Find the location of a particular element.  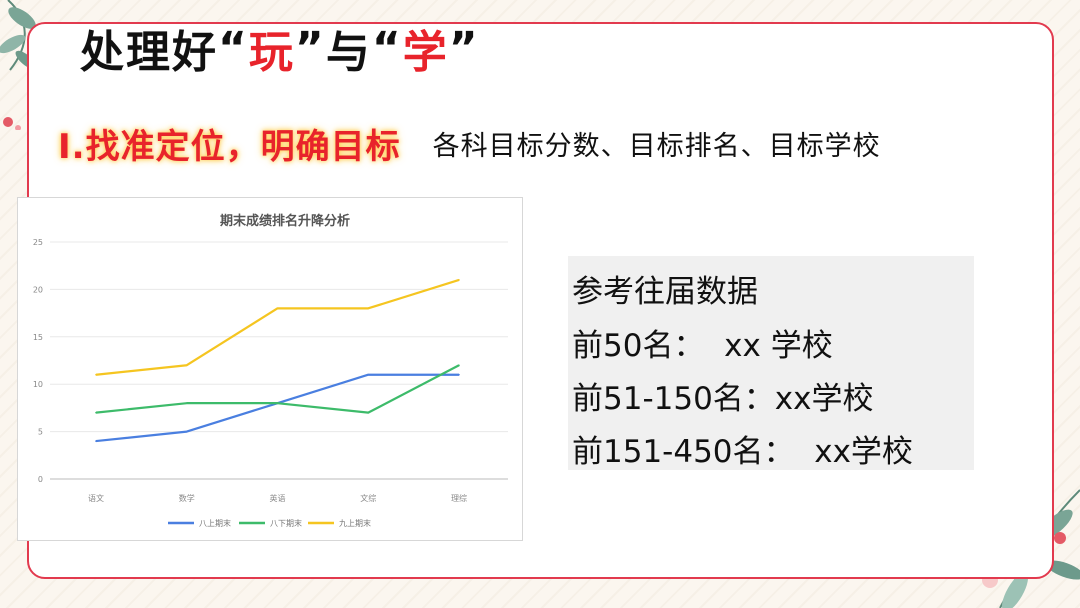

y-tick-label: 10 is located at coordinates (38, 384).